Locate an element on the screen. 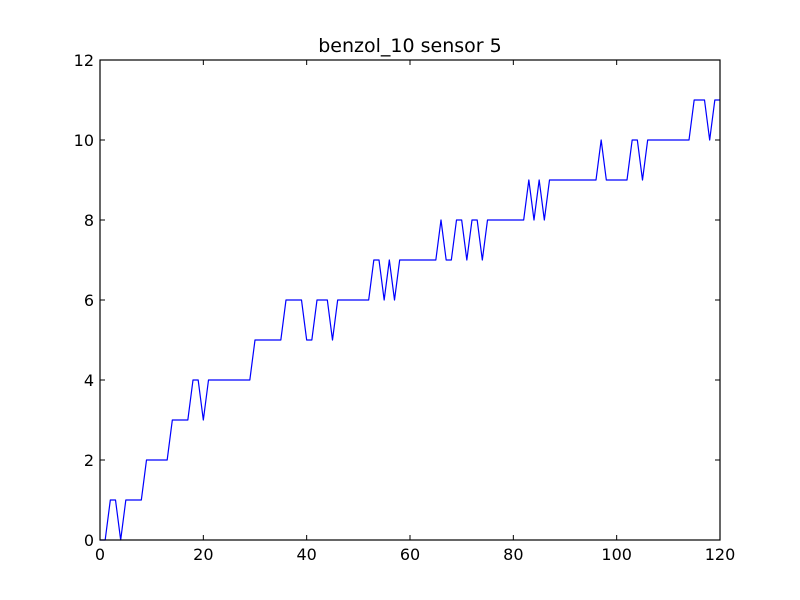  y-tick-label: 0 is located at coordinates (89, 540).